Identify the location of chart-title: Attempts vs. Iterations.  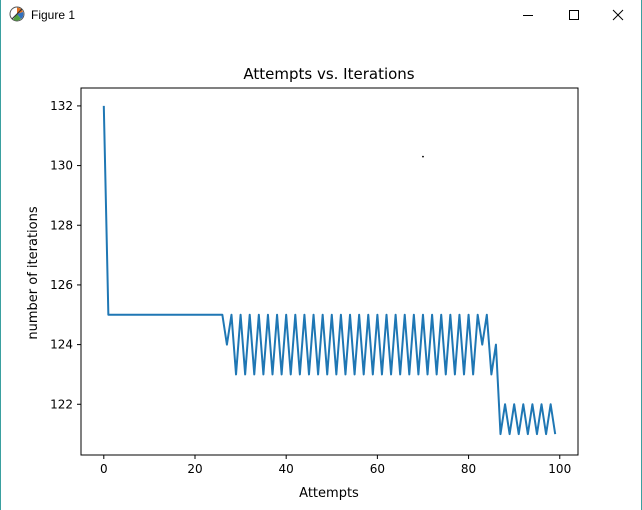
(328, 74).